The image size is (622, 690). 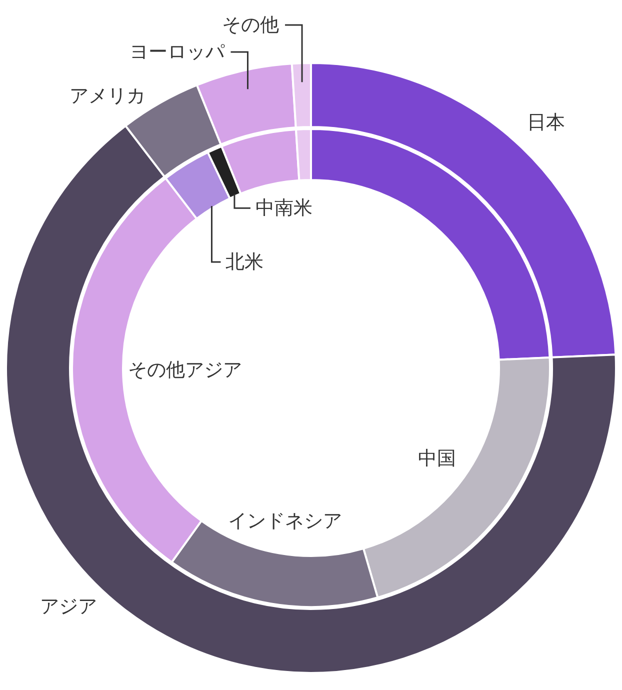 I want to click on slice-label: その他アジア, so click(x=185, y=369).